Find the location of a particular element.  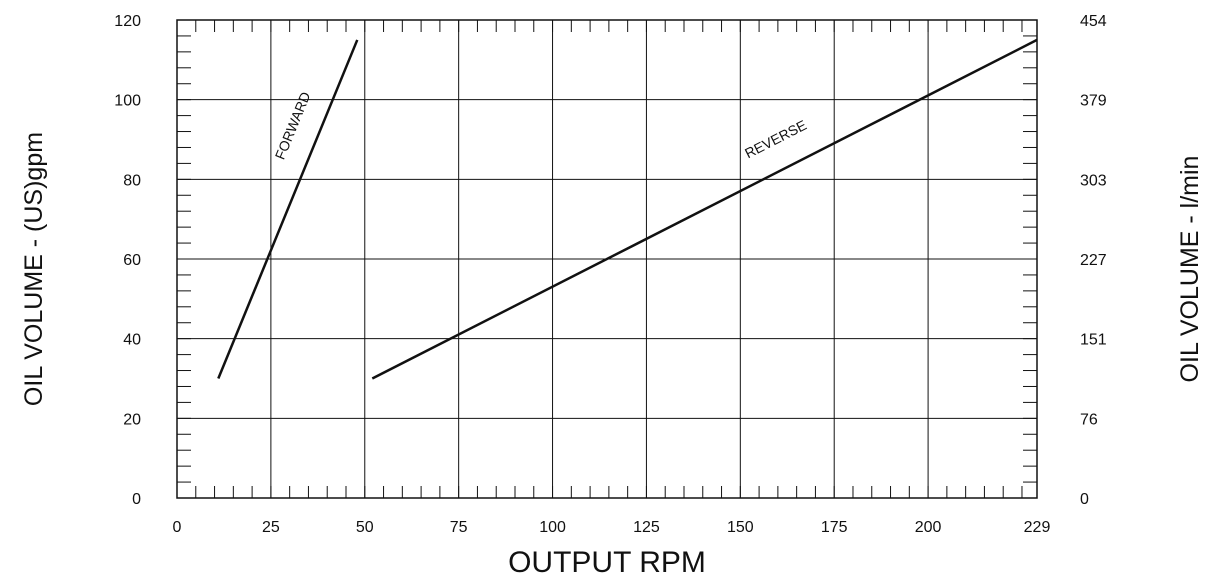

y-tick-label: 120 is located at coordinates (127, 21).